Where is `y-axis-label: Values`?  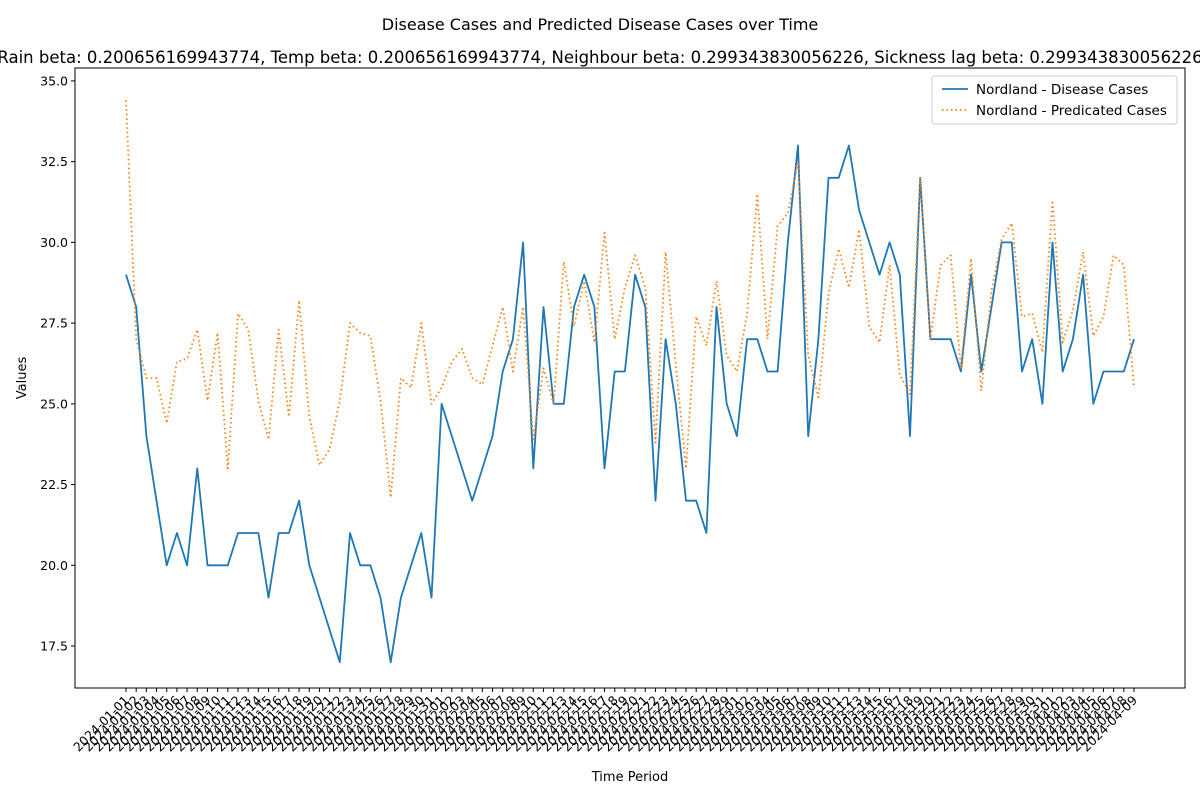 y-axis-label: Values is located at coordinates (22, 378).